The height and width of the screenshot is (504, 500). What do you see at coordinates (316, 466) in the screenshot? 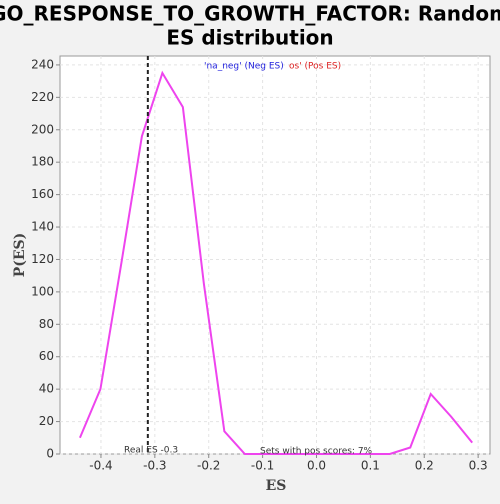
I see `x-tick-label: 0.0` at bounding box center [316, 466].